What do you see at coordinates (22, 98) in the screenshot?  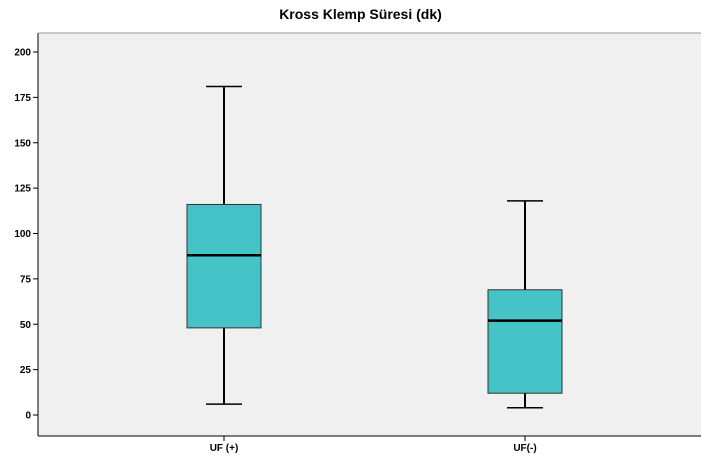 I see `y-tick-label-175: 175` at bounding box center [22, 98].